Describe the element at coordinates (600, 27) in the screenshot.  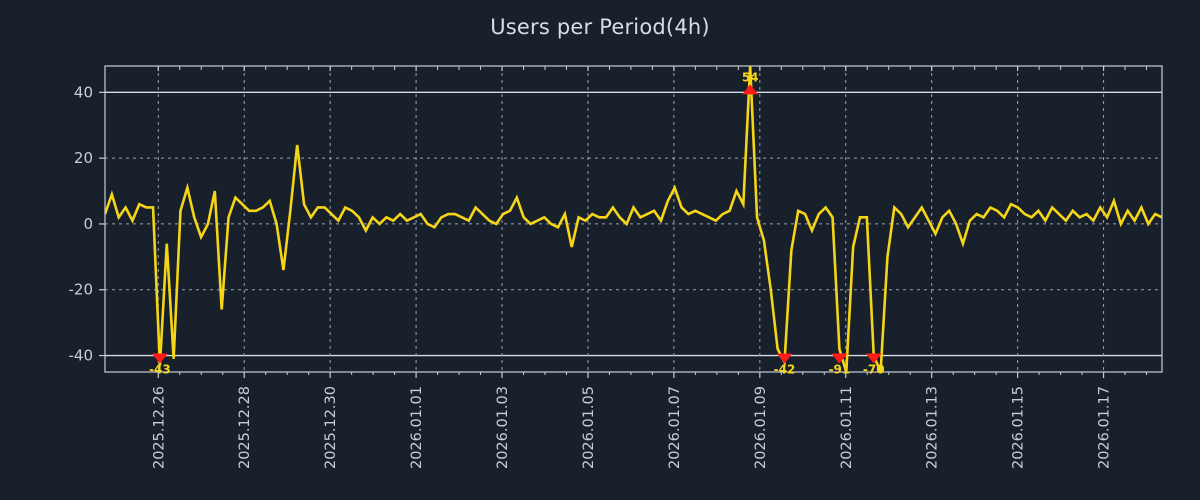
I see `chart-title: Users per Period(4h)` at that location.